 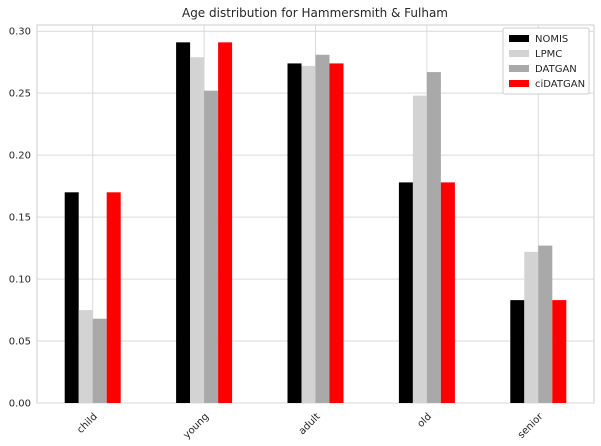 What do you see at coordinates (424, 420) in the screenshot?
I see `x-tick-label: old` at bounding box center [424, 420].